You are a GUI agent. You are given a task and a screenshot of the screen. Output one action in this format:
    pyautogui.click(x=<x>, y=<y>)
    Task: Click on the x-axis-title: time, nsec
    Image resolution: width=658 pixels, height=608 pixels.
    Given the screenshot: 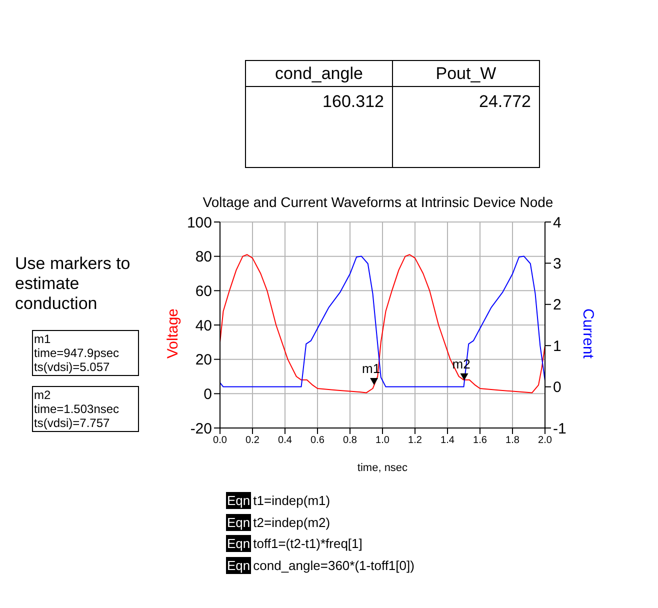 What is the action you would take?
    pyautogui.click(x=382, y=468)
    